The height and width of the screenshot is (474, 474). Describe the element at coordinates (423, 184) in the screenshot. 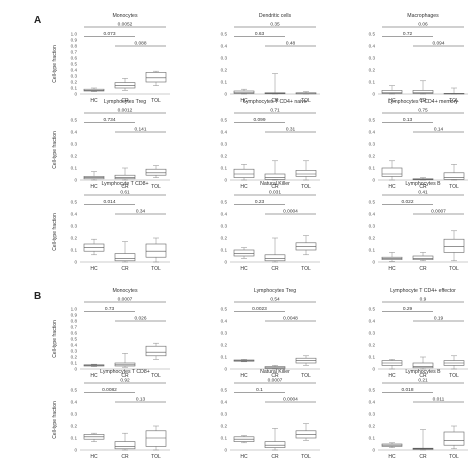

I see `chart-title: Lymphocytes B` at that location.